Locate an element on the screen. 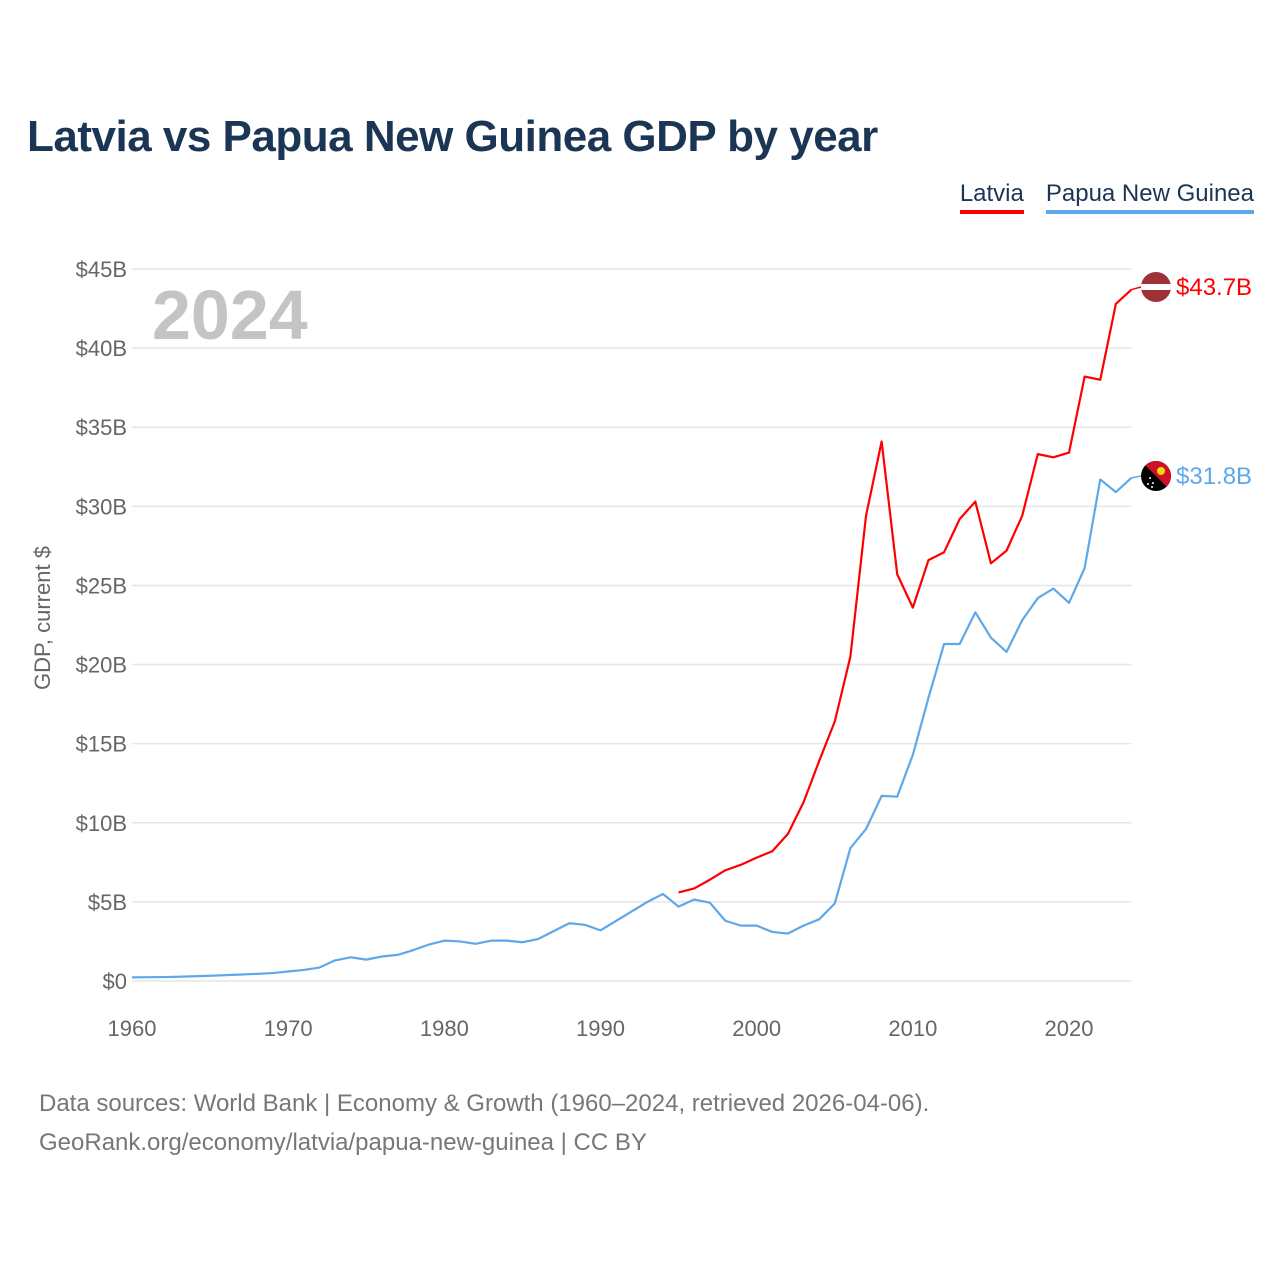  y-tick-label: $20B is located at coordinates (101, 665).